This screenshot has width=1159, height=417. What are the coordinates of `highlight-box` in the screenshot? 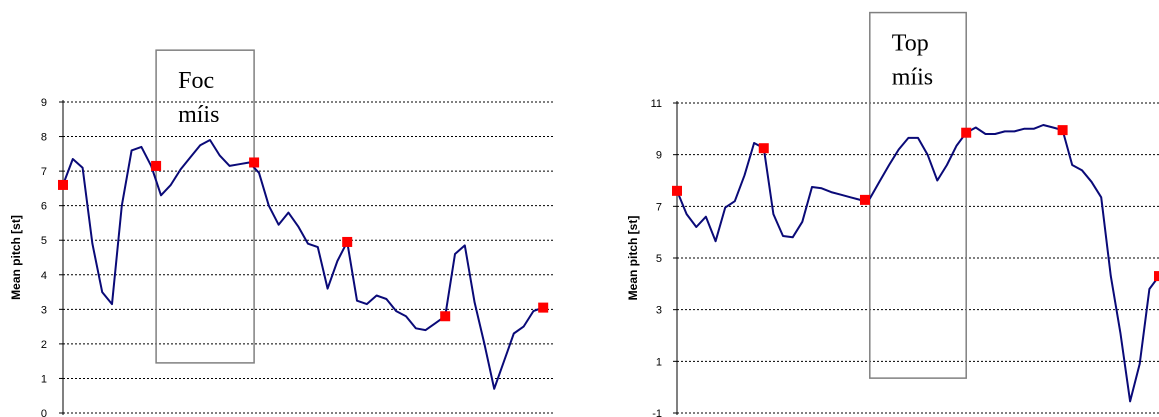 It's located at (205, 206).